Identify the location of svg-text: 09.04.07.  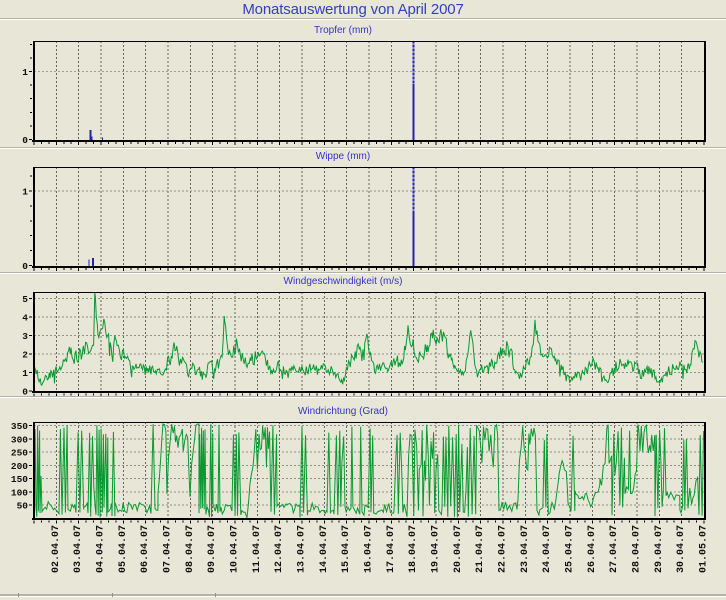
(212, 549).